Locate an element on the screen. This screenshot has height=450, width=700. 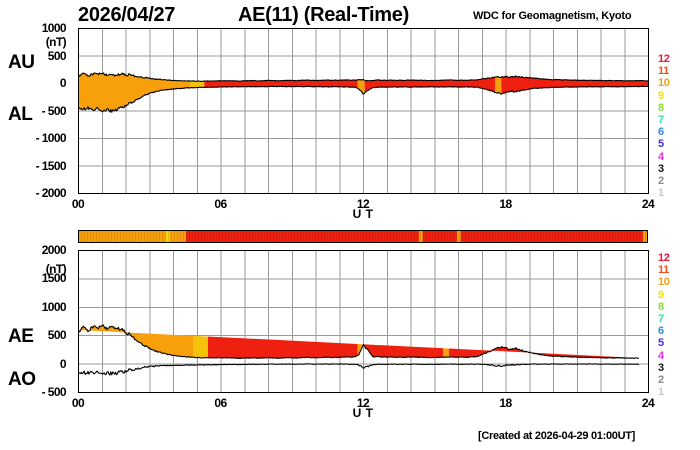
panel1-x-axis-title: U T is located at coordinates (363, 214).